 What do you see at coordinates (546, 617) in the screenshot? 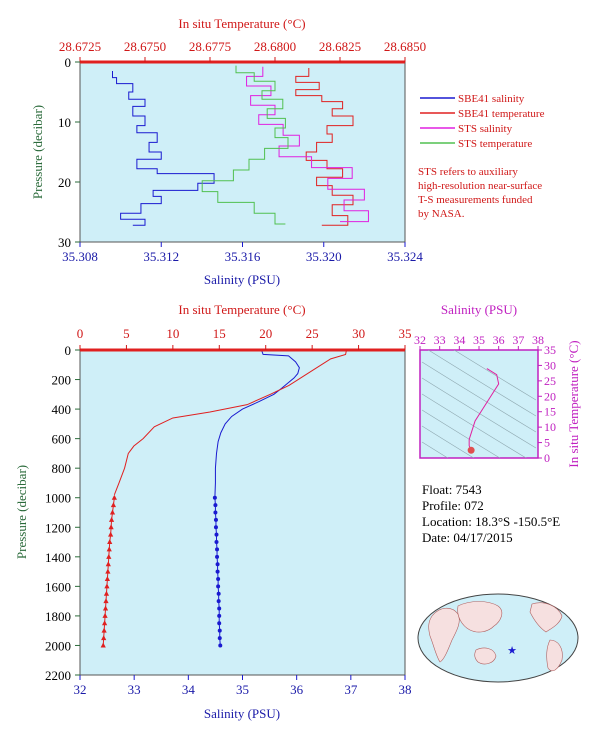
I see `map-landmass-north-america` at bounding box center [546, 617].